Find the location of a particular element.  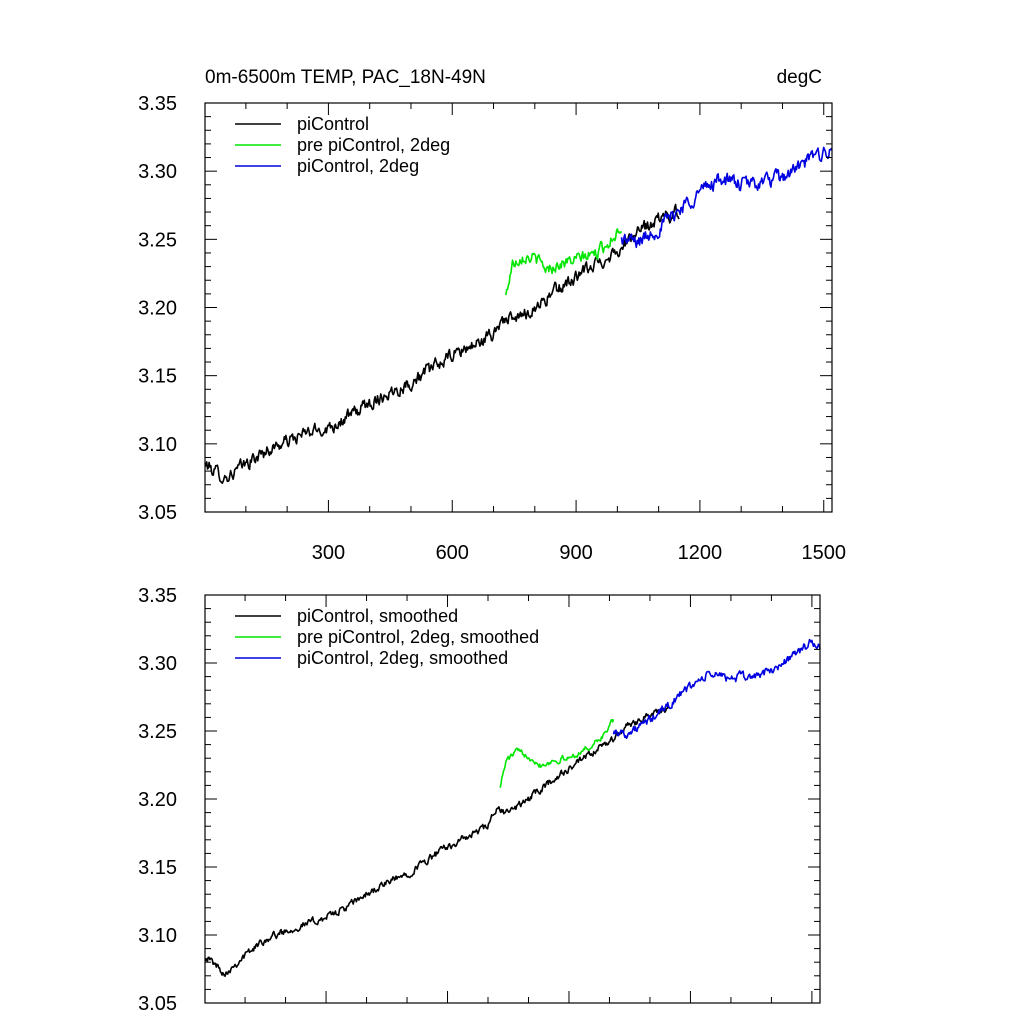

legend-item: pre piControl, 2deg is located at coordinates (342, 145).